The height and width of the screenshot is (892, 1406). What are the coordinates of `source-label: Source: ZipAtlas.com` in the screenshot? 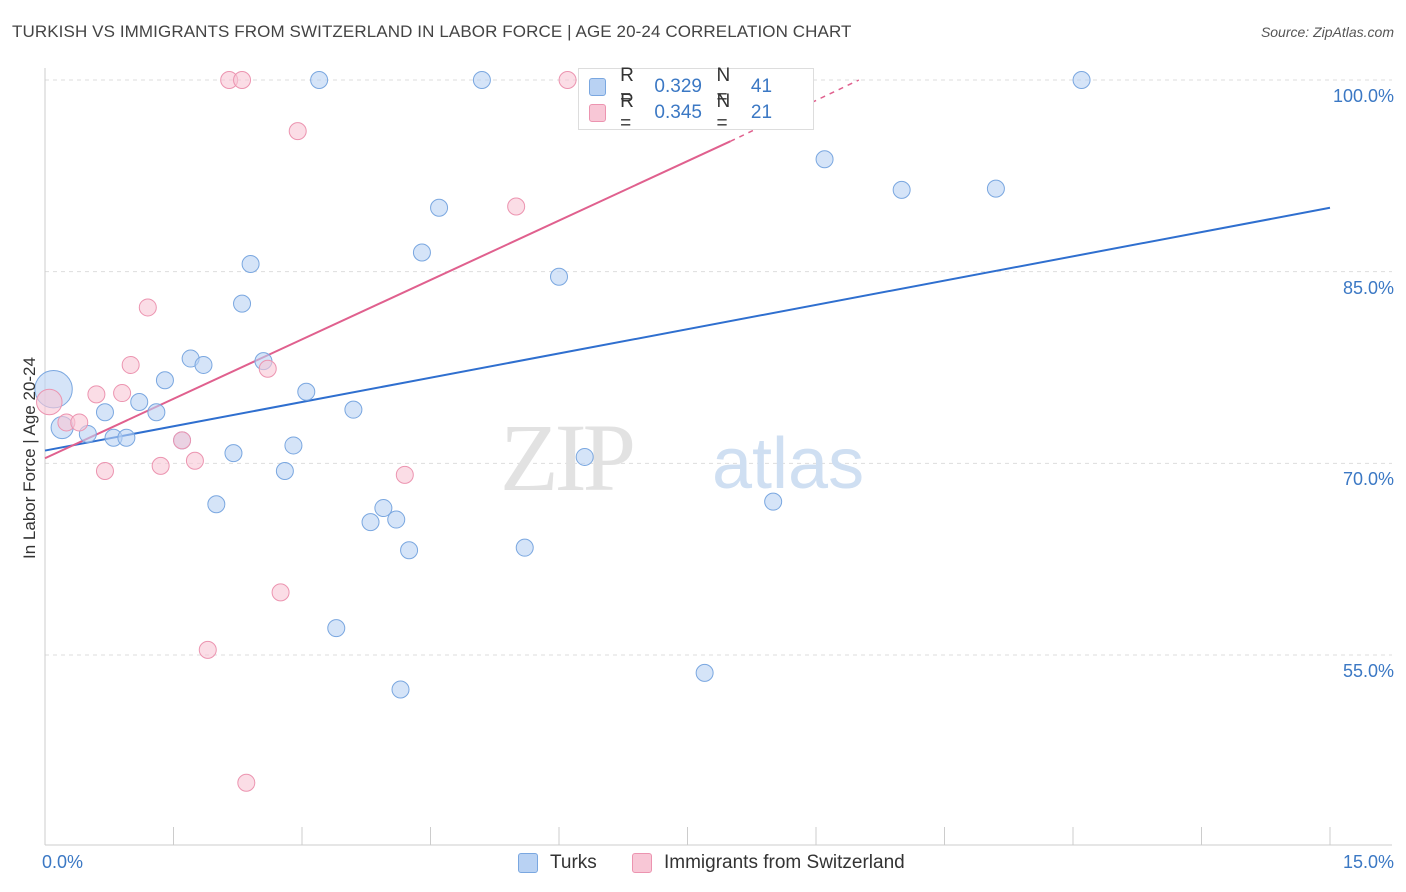 It's located at (1327, 32).